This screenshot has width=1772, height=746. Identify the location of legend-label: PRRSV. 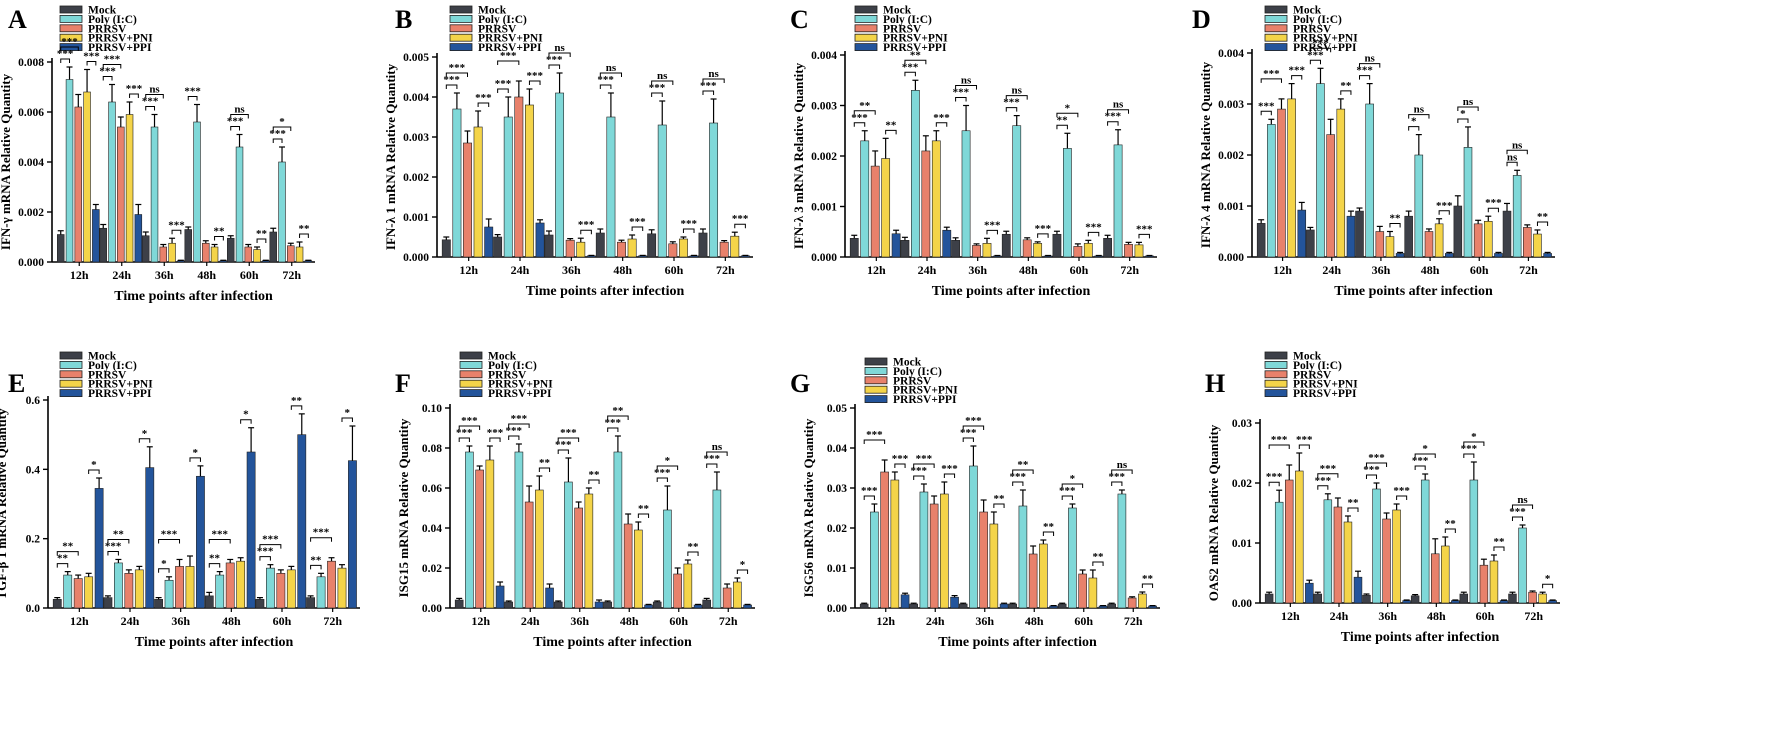
(902, 29).